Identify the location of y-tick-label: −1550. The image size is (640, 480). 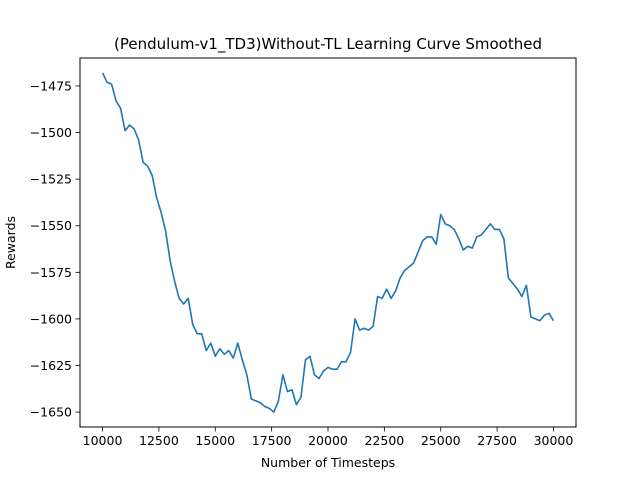
(51, 225).